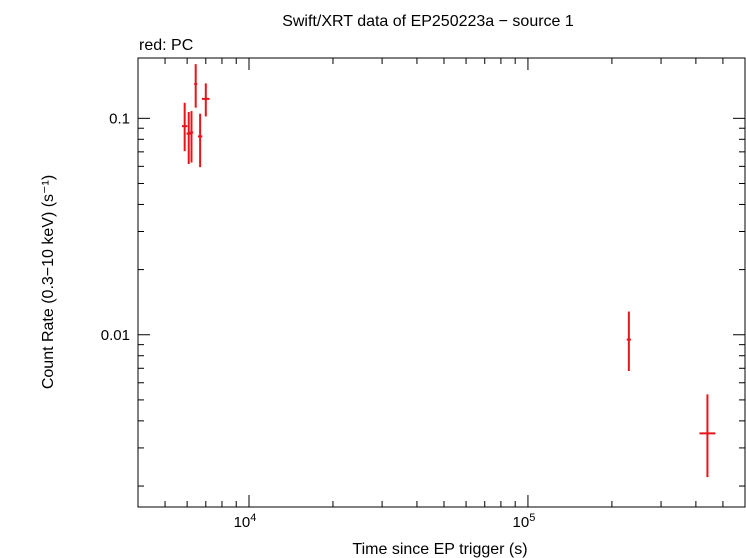 This screenshot has height=558, width=746. Describe the element at coordinates (524, 521) in the screenshot. I see `x-tick-label: 10⁵` at that location.